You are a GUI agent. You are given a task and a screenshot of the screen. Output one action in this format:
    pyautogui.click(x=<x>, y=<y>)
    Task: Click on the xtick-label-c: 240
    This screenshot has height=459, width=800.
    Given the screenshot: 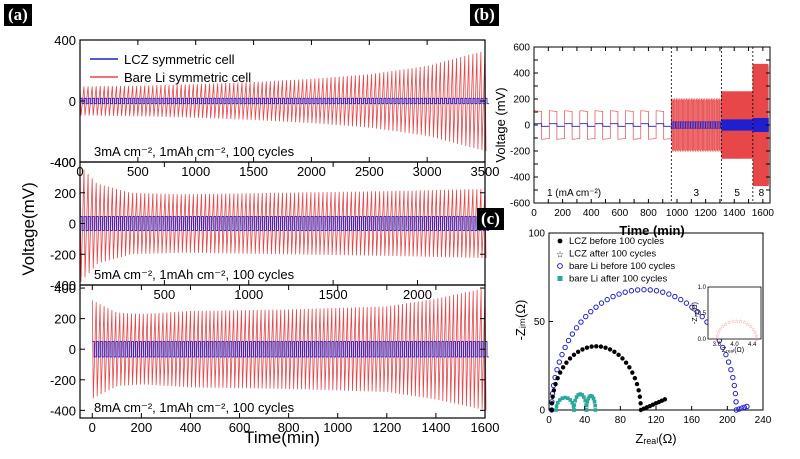 What is the action you would take?
    pyautogui.click(x=763, y=420)
    